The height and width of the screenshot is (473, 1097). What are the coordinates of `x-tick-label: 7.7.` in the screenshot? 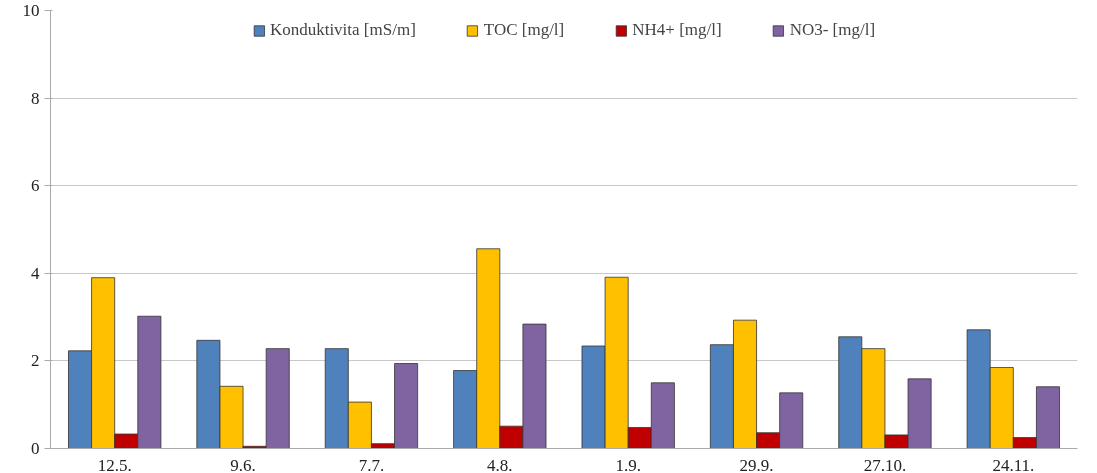 It's located at (371, 464).